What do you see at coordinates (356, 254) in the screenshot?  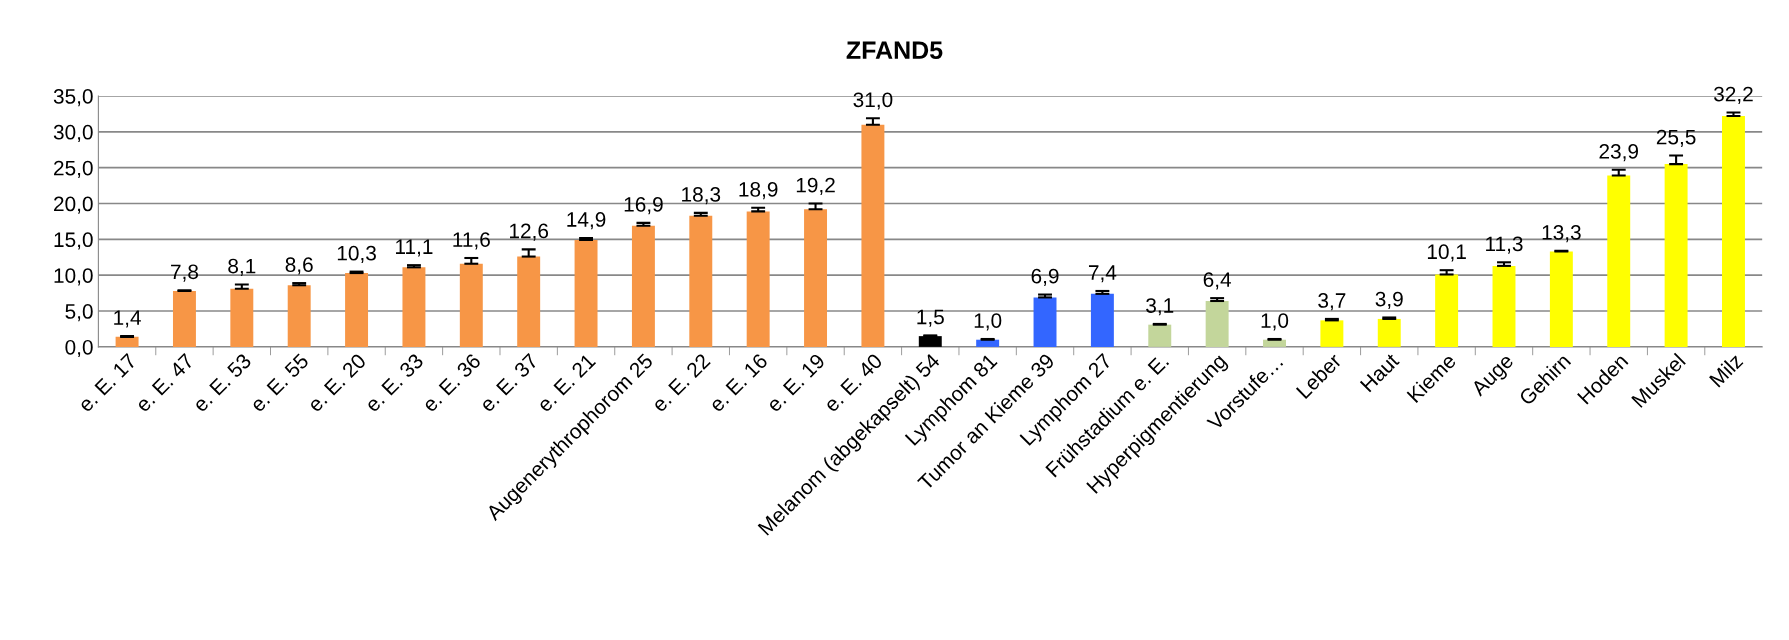 I see `data-label: 10,3` at bounding box center [356, 254].